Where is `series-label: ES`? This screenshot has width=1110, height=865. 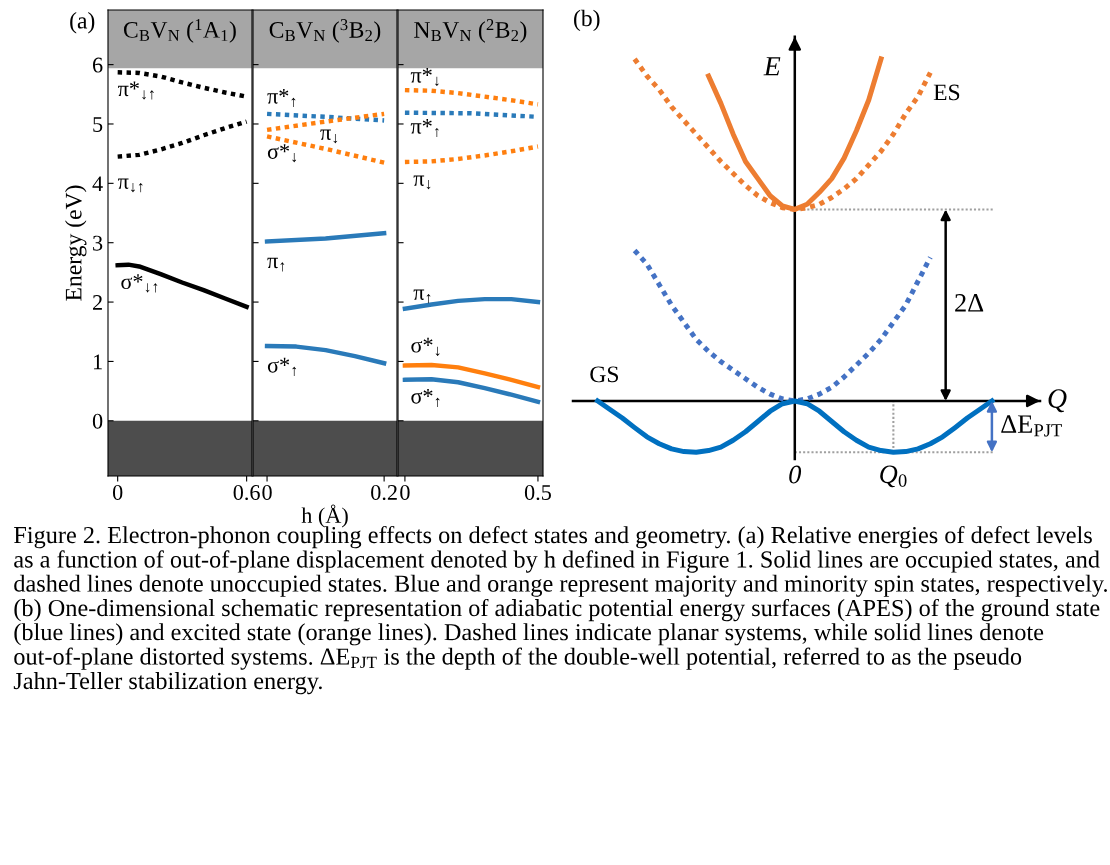 series-label: ES is located at coordinates (946, 92).